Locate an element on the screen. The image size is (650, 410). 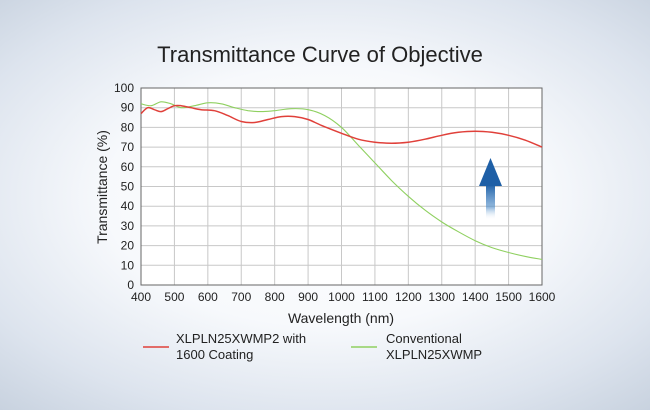
x-tick-label-600: 600 is located at coordinates (208, 297).